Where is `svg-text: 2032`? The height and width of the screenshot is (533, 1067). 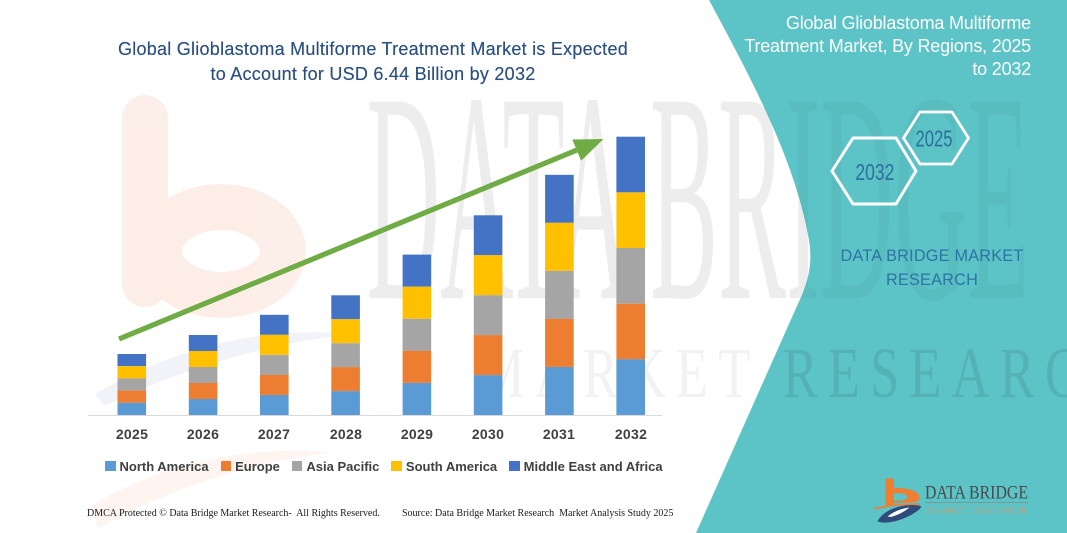
svg-text: 2032 is located at coordinates (874, 172).